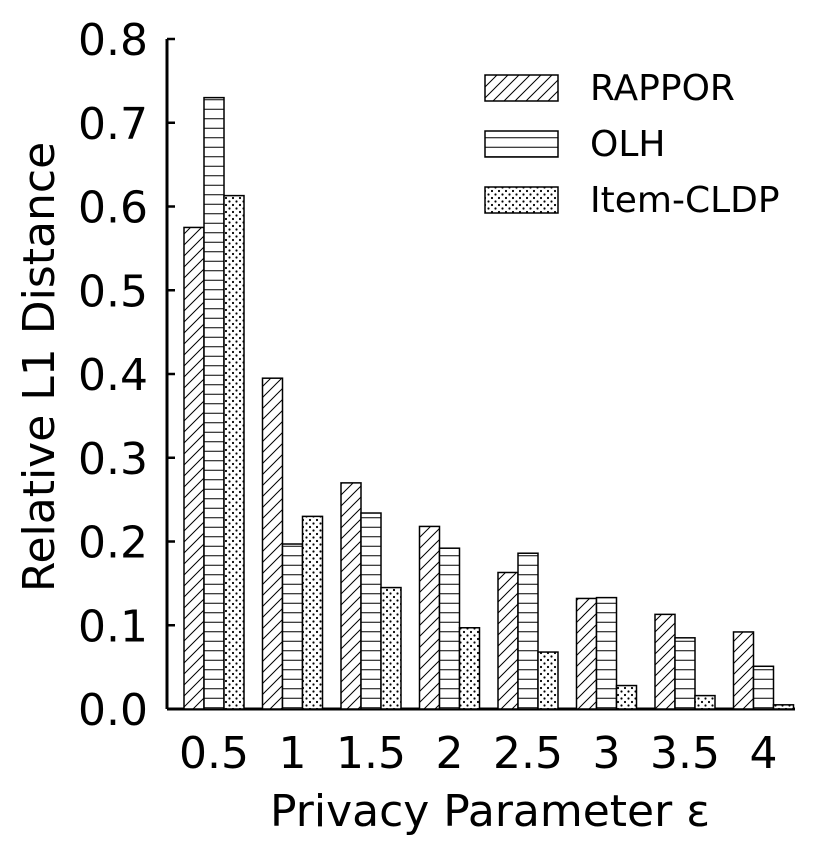  I want to click on y-tick-label: 0.4, so click(113, 375).